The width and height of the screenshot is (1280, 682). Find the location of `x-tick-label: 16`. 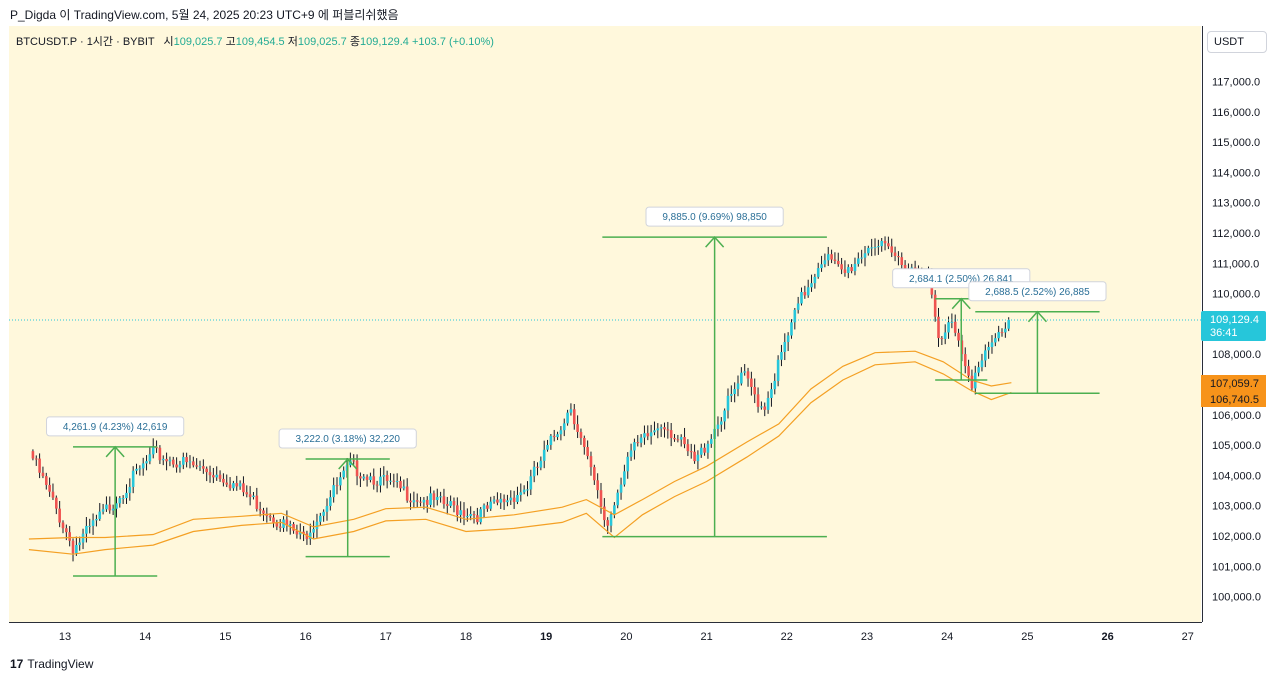

x-tick-label: 16 is located at coordinates (305, 637).